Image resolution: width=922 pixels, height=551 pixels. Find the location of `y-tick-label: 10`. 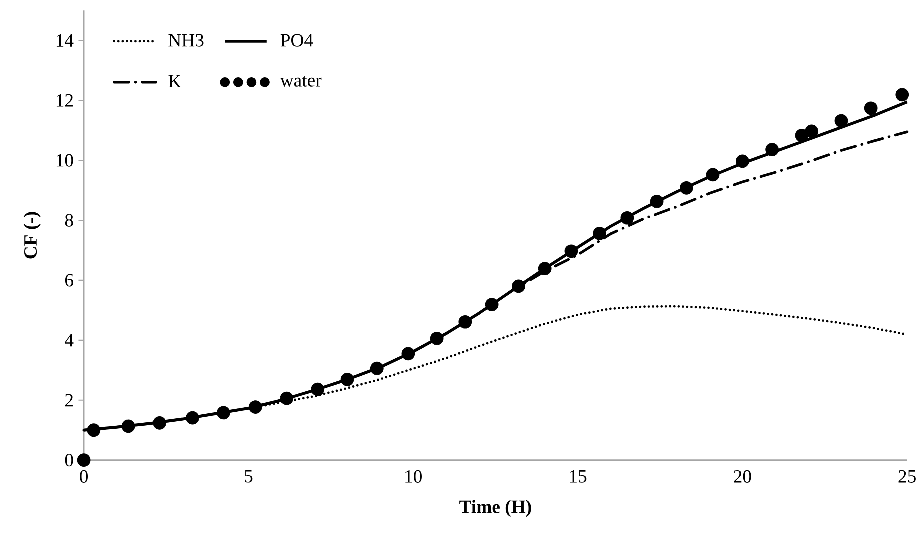

y-tick-label: 10 is located at coordinates (65, 160).